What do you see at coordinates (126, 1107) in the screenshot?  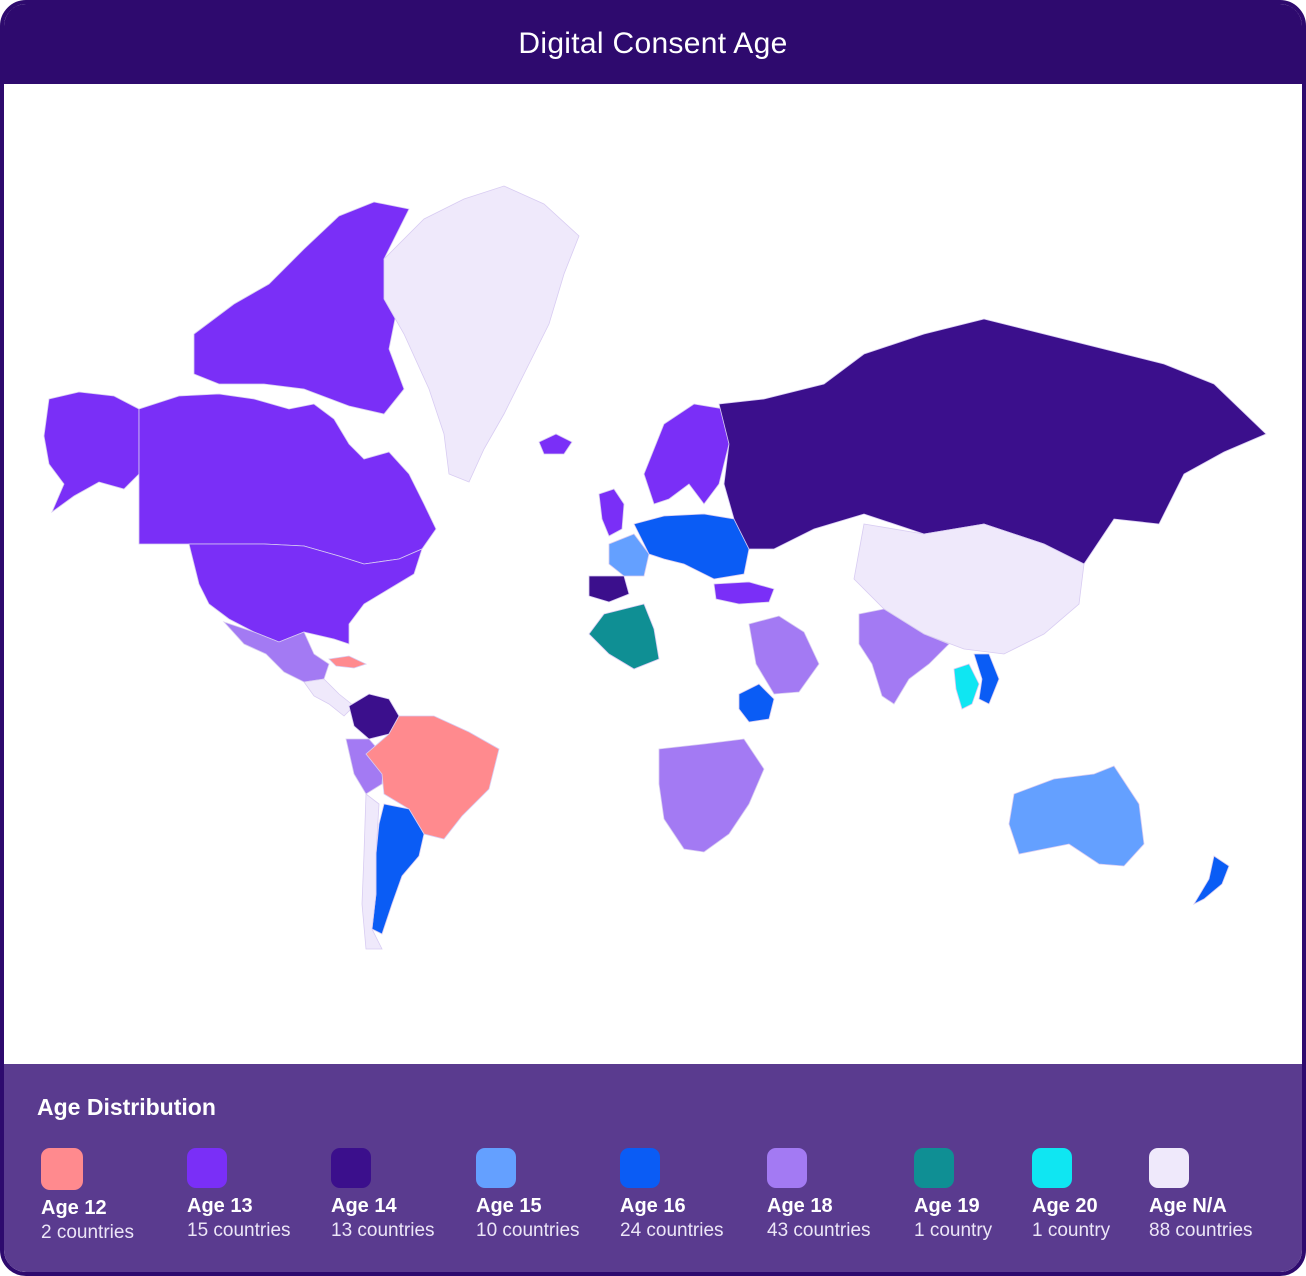 I see `legend-title: Age Distribution` at bounding box center [126, 1107].